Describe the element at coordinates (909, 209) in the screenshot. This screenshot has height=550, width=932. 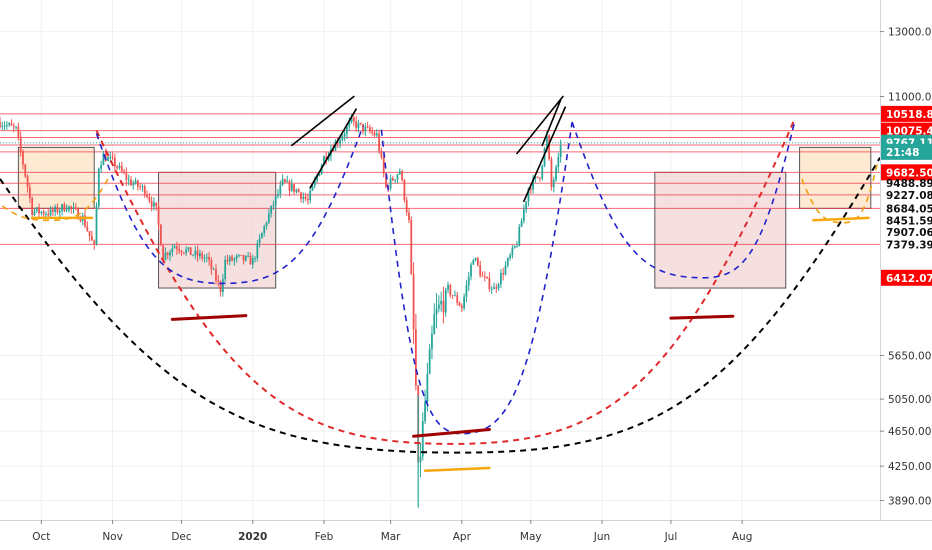
I see `price-label: 8684.05` at that location.